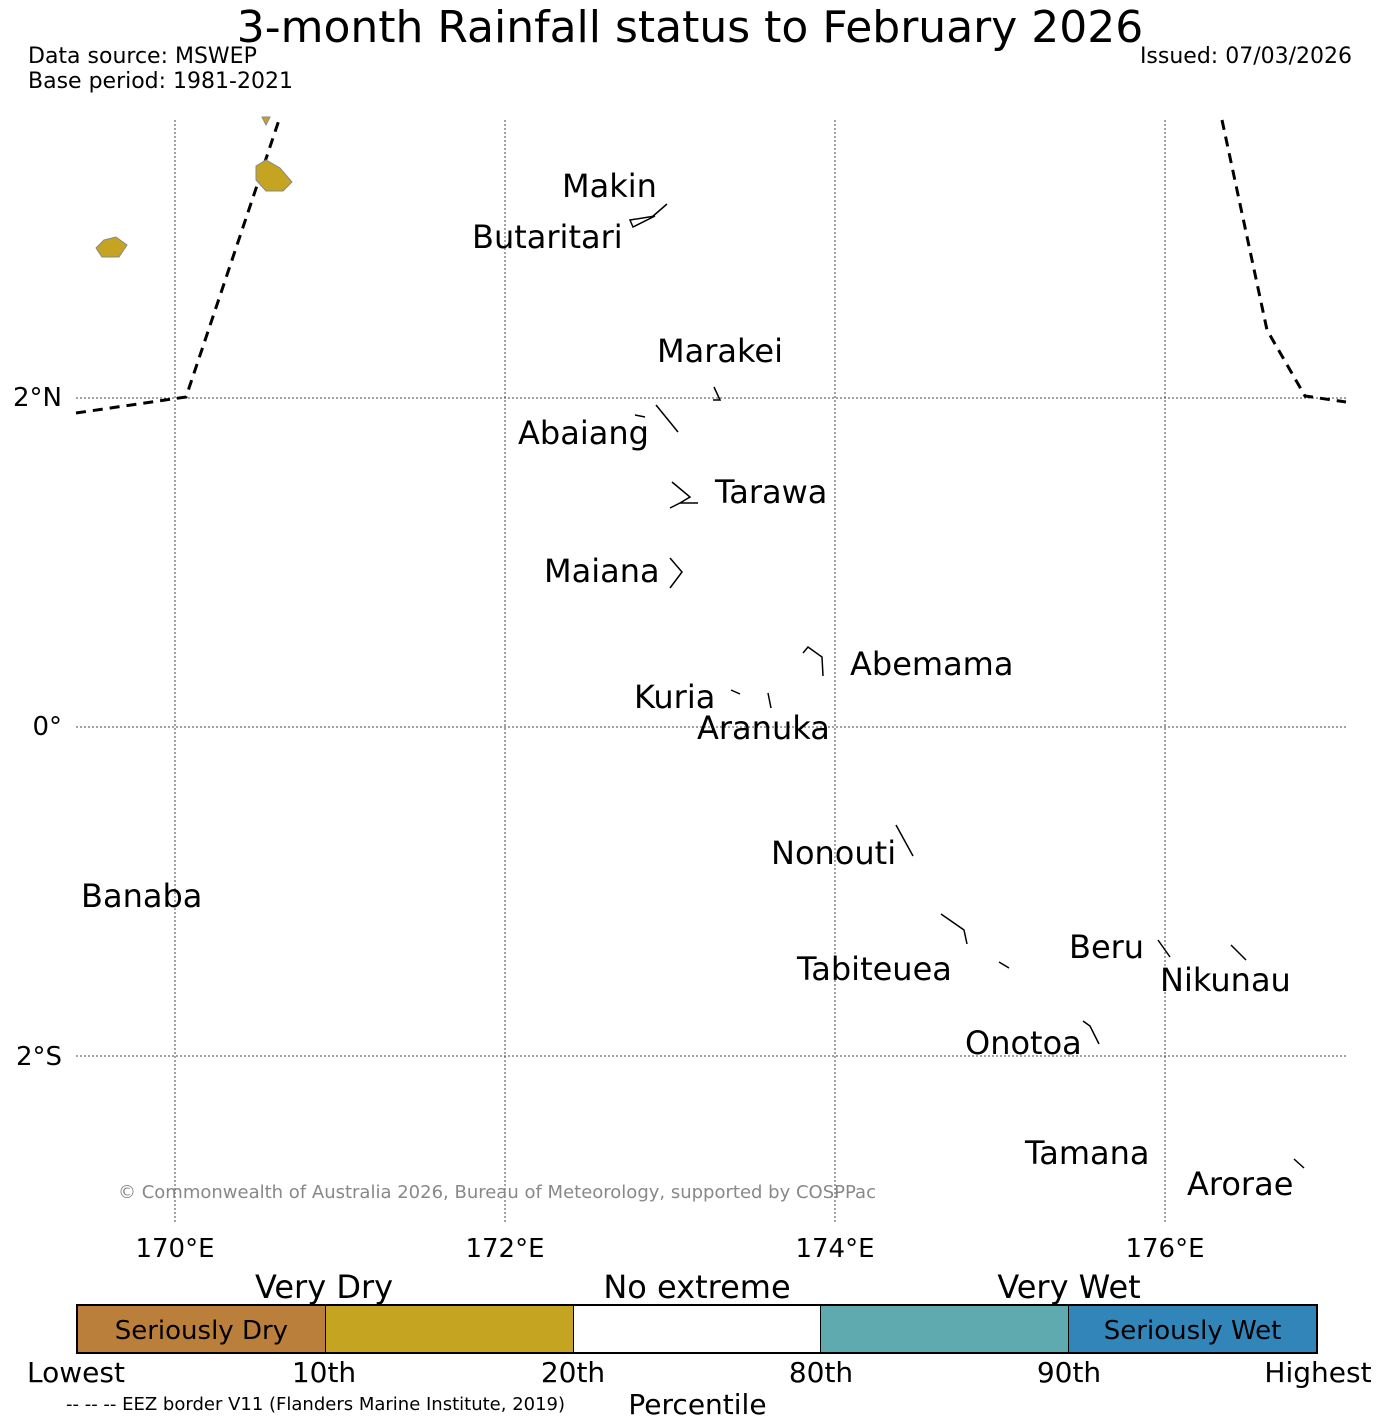 This screenshot has height=1426, width=1380. What do you see at coordinates (945, 1329) in the screenshot?
I see `colorbar-very-wet` at bounding box center [945, 1329].